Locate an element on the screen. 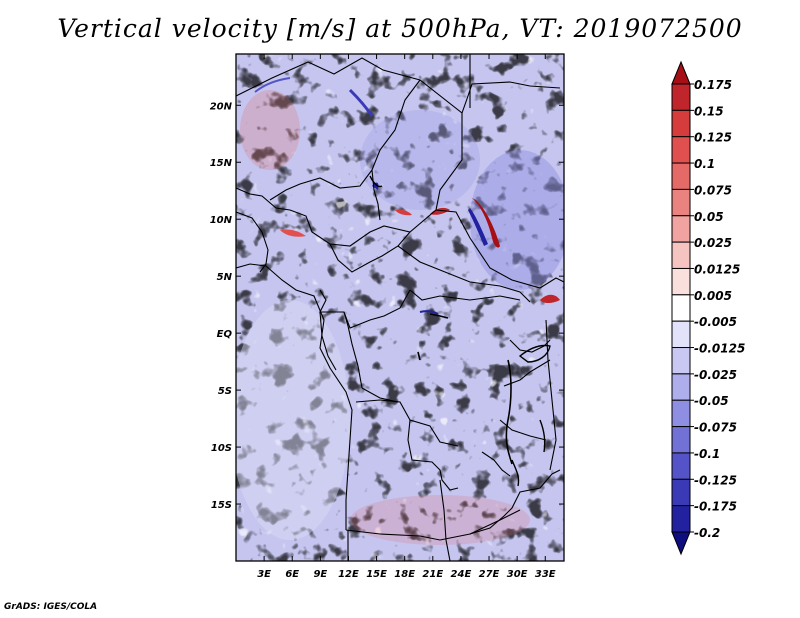 The width and height of the screenshot is (800, 618). lat-tick-label: 15S is located at coordinates (221, 505).